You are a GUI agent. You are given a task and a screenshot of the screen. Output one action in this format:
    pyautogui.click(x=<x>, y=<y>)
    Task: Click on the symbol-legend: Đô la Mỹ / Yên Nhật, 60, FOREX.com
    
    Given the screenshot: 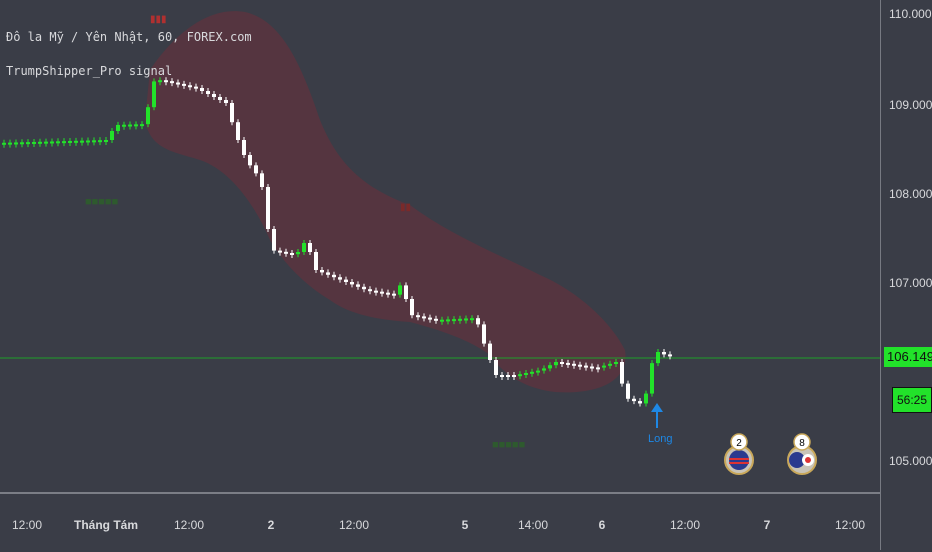 What is the action you would take?
    pyautogui.click(x=129, y=37)
    